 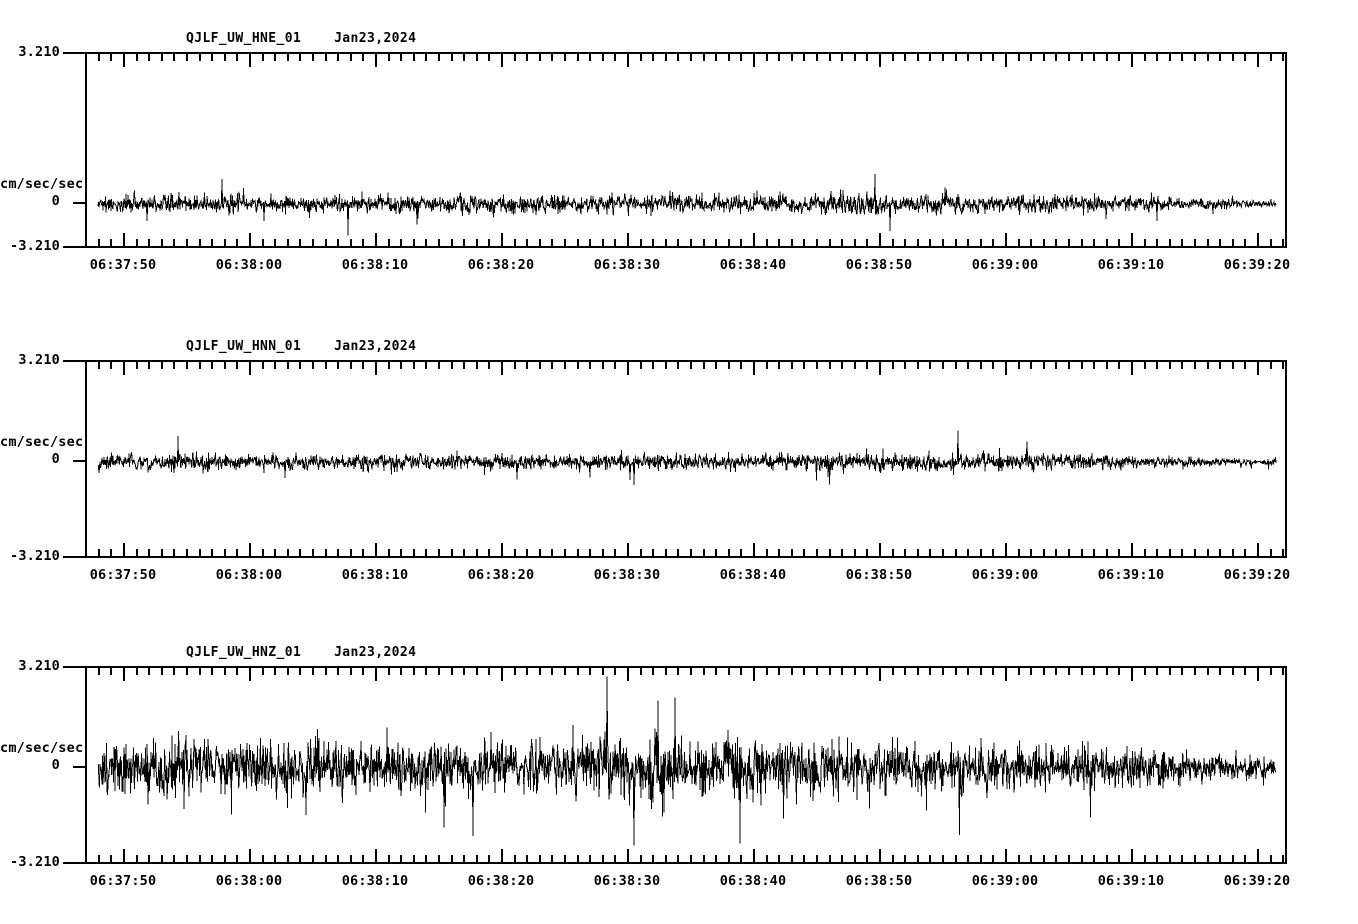 What do you see at coordinates (301, 652) in the screenshot?
I see `panel-title: QJLF_UW_HNZ_01 Jan23,2024` at bounding box center [301, 652].